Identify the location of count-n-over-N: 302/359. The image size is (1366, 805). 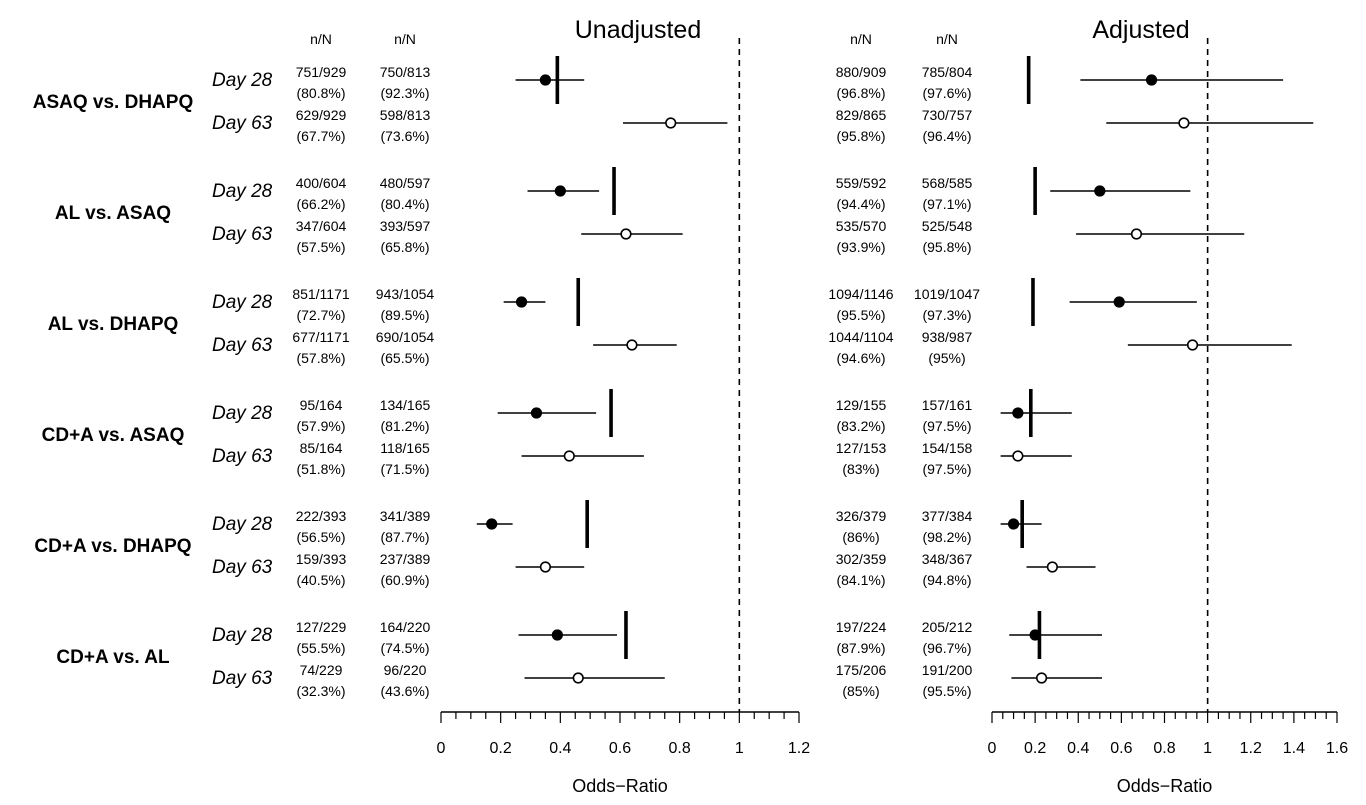
(861, 559).